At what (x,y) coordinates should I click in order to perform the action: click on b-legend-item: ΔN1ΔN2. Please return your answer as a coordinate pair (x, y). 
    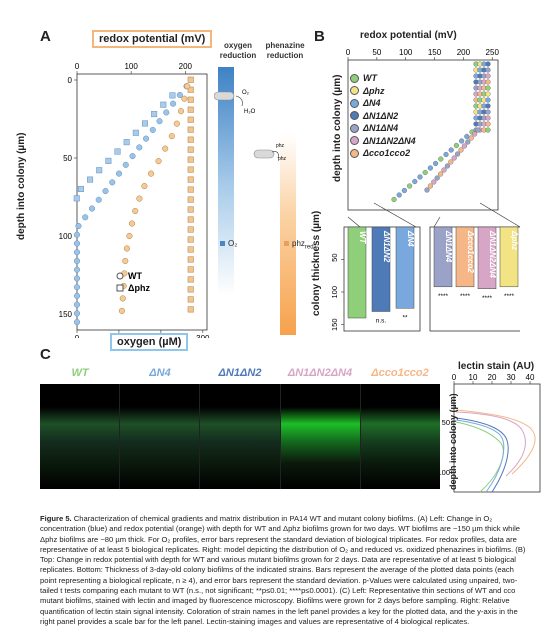
    Looking at the image, I should click on (383, 116).